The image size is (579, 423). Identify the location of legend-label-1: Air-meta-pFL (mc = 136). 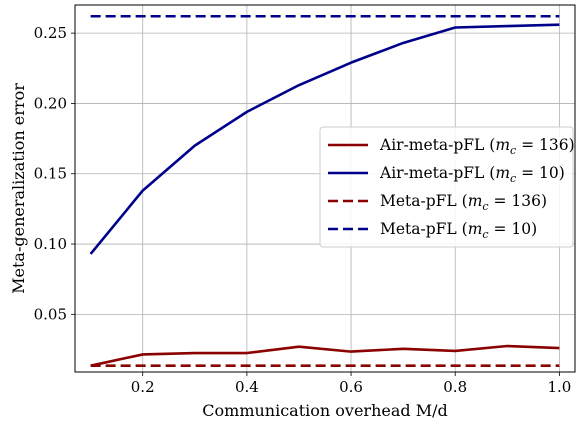
(477, 146).